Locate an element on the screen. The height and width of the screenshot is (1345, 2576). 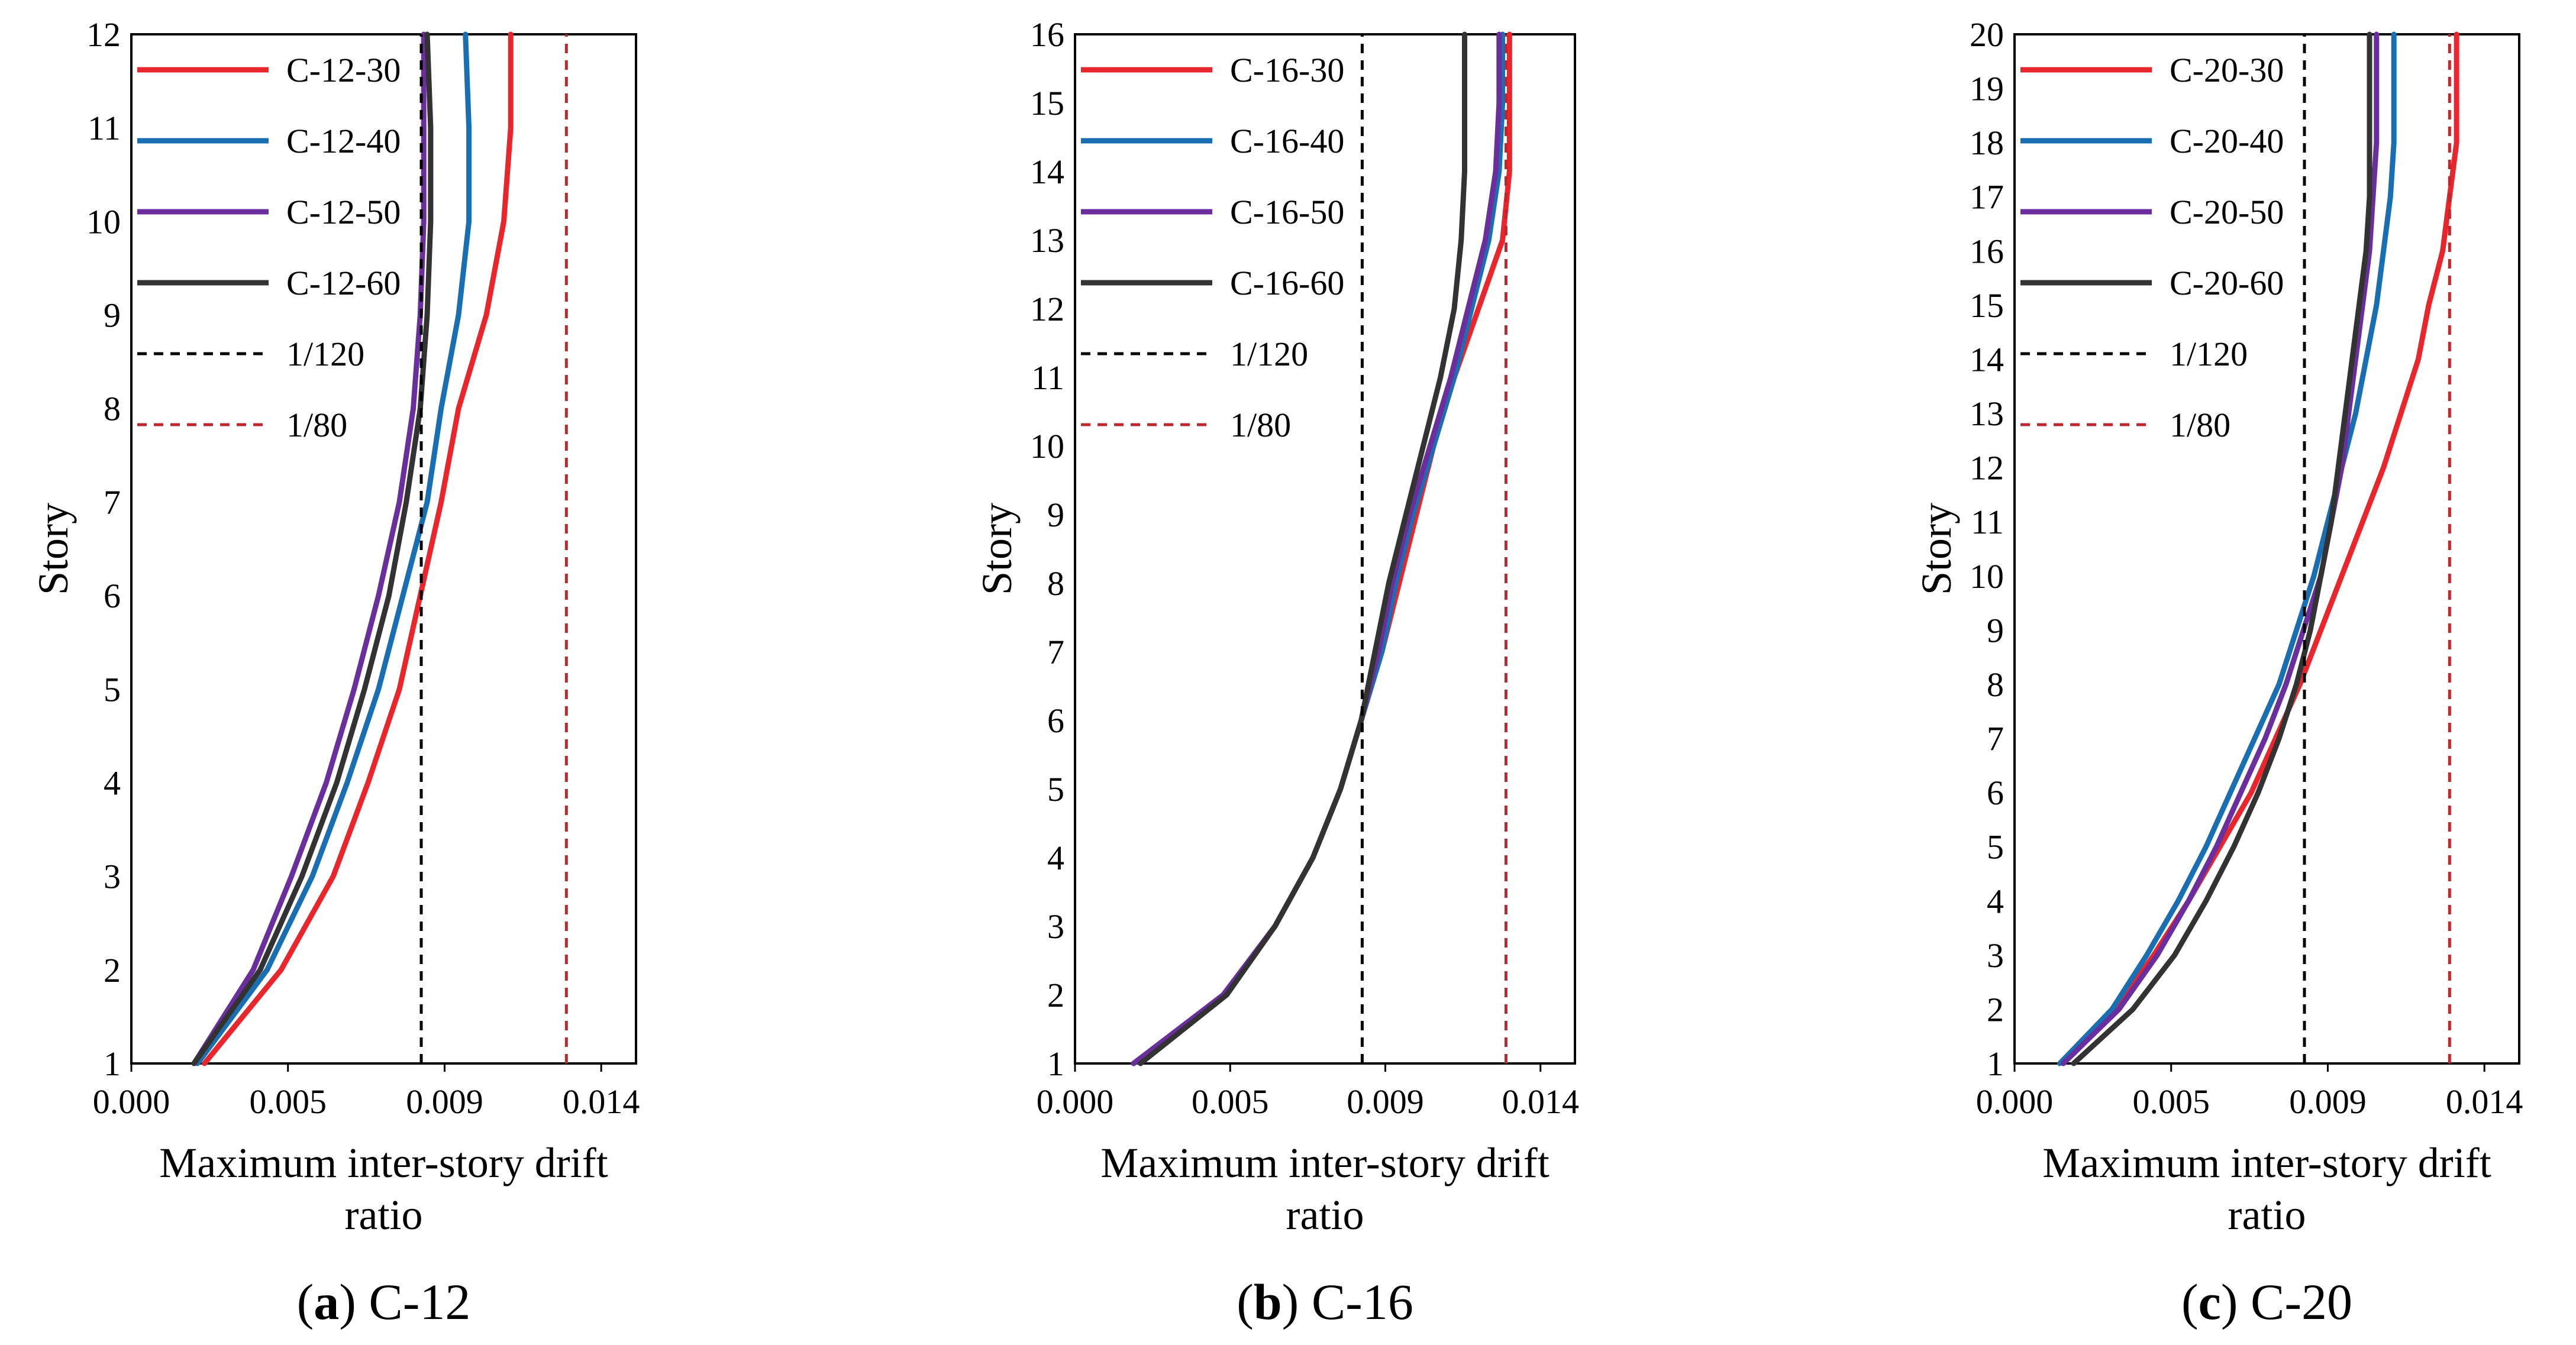
panel-caption: (c) C-20 is located at coordinates (2266, 1301).